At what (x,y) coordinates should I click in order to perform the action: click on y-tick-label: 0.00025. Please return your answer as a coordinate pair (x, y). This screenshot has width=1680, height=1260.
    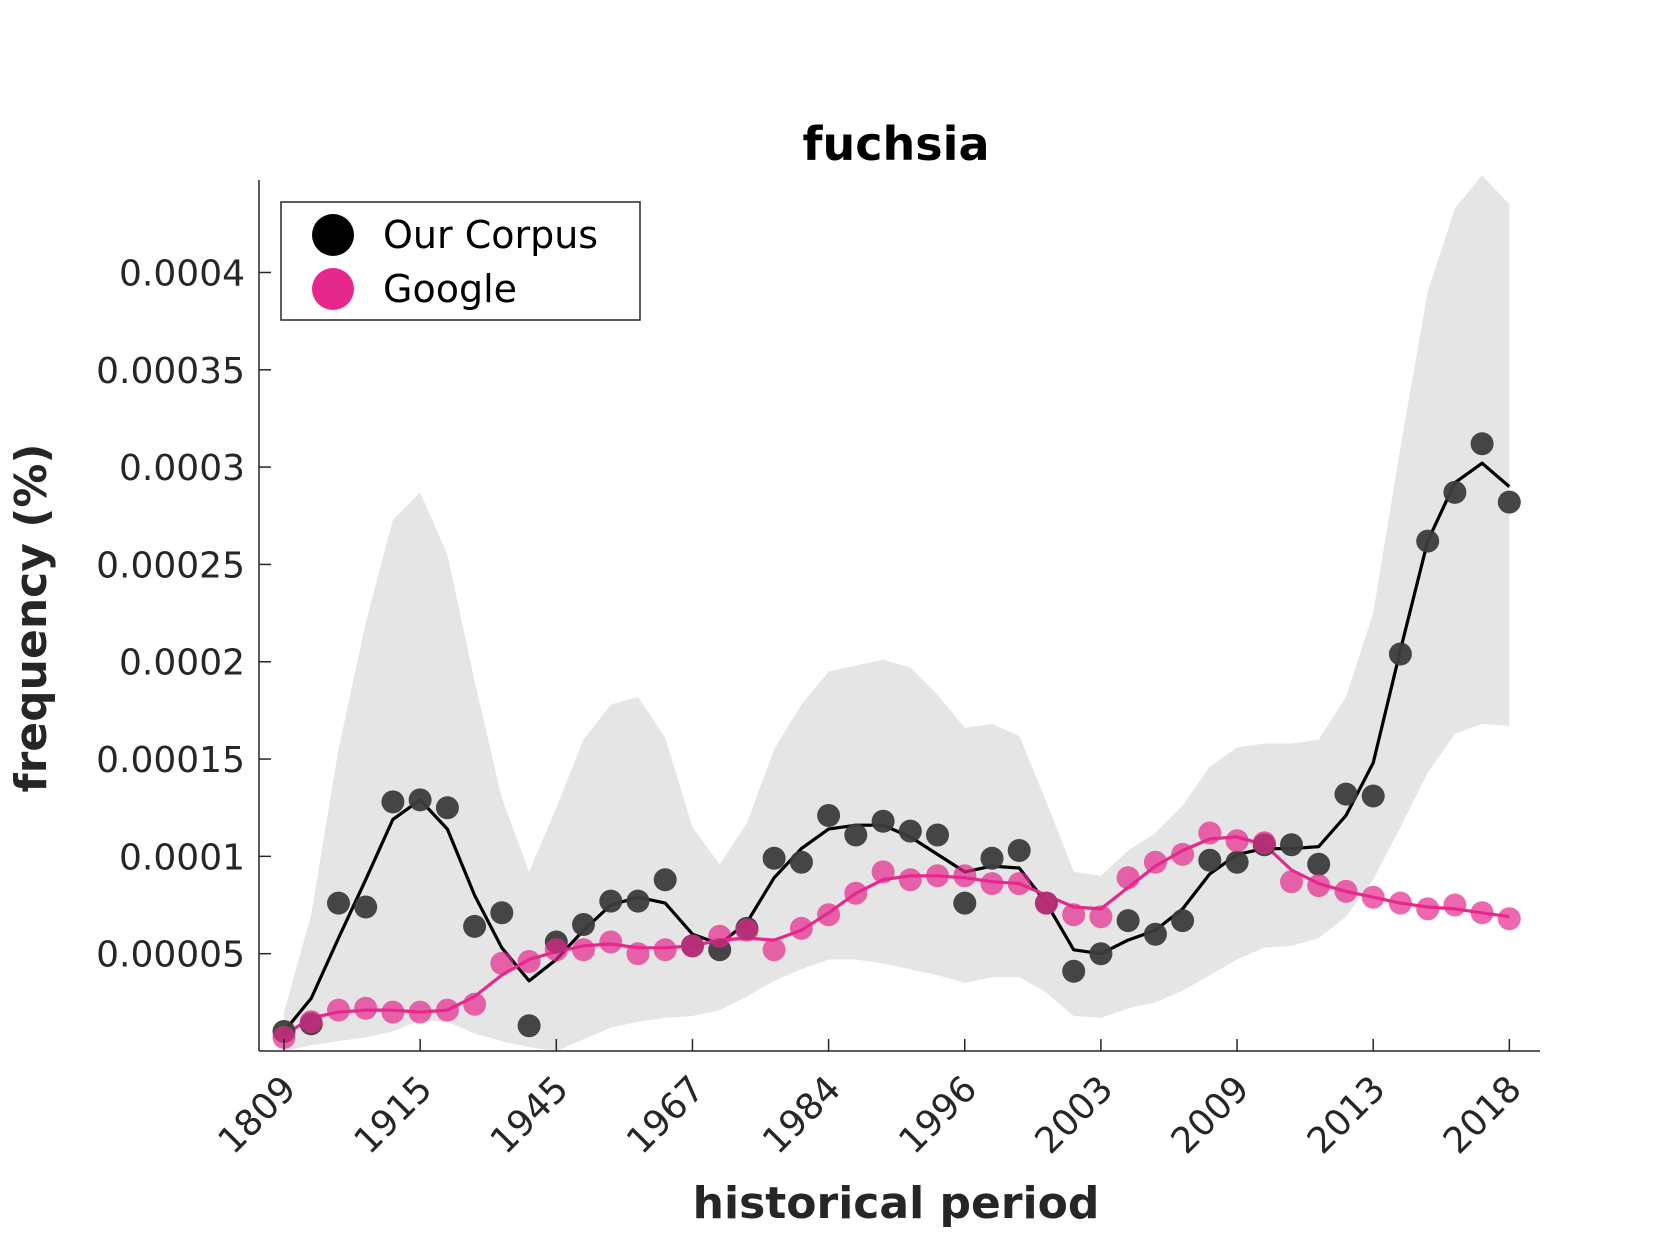
    Looking at the image, I should click on (170, 565).